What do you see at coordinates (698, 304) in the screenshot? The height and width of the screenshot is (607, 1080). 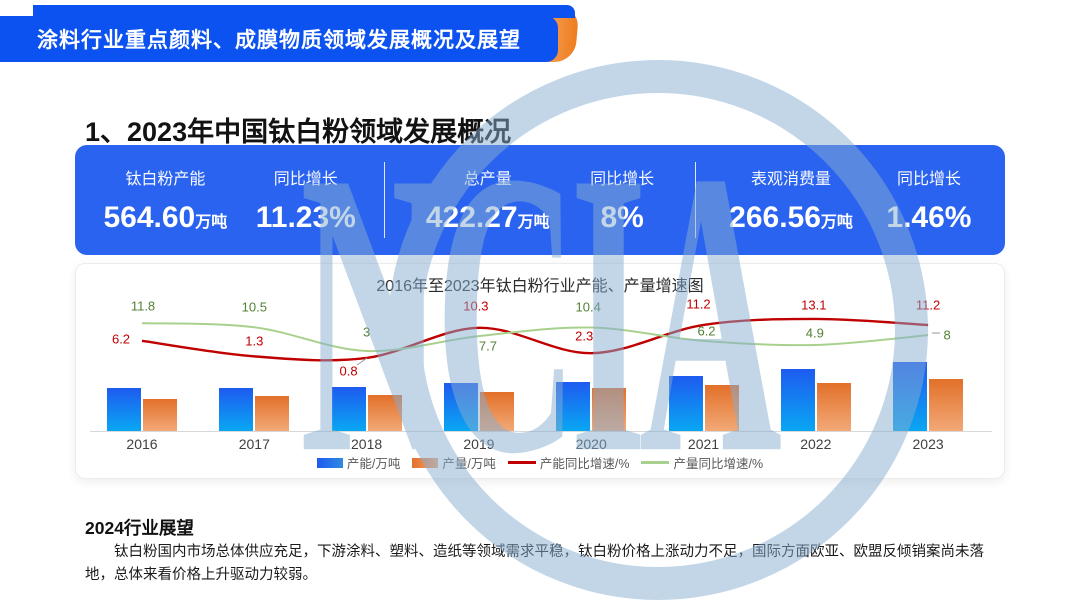 I see `data-label-capacity-growth-2021: 11.2` at bounding box center [698, 304].